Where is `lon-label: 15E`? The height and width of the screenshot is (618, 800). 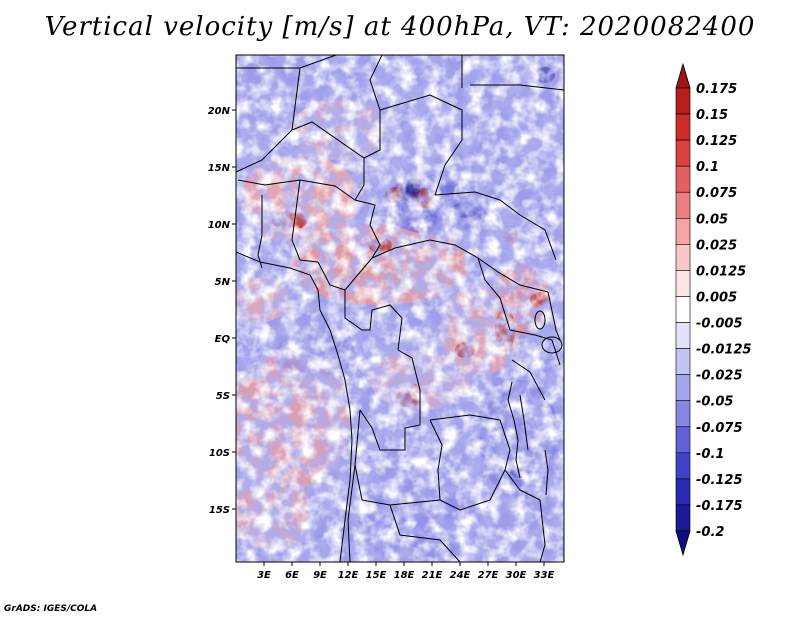 lon-label: 15E is located at coordinates (376, 575).